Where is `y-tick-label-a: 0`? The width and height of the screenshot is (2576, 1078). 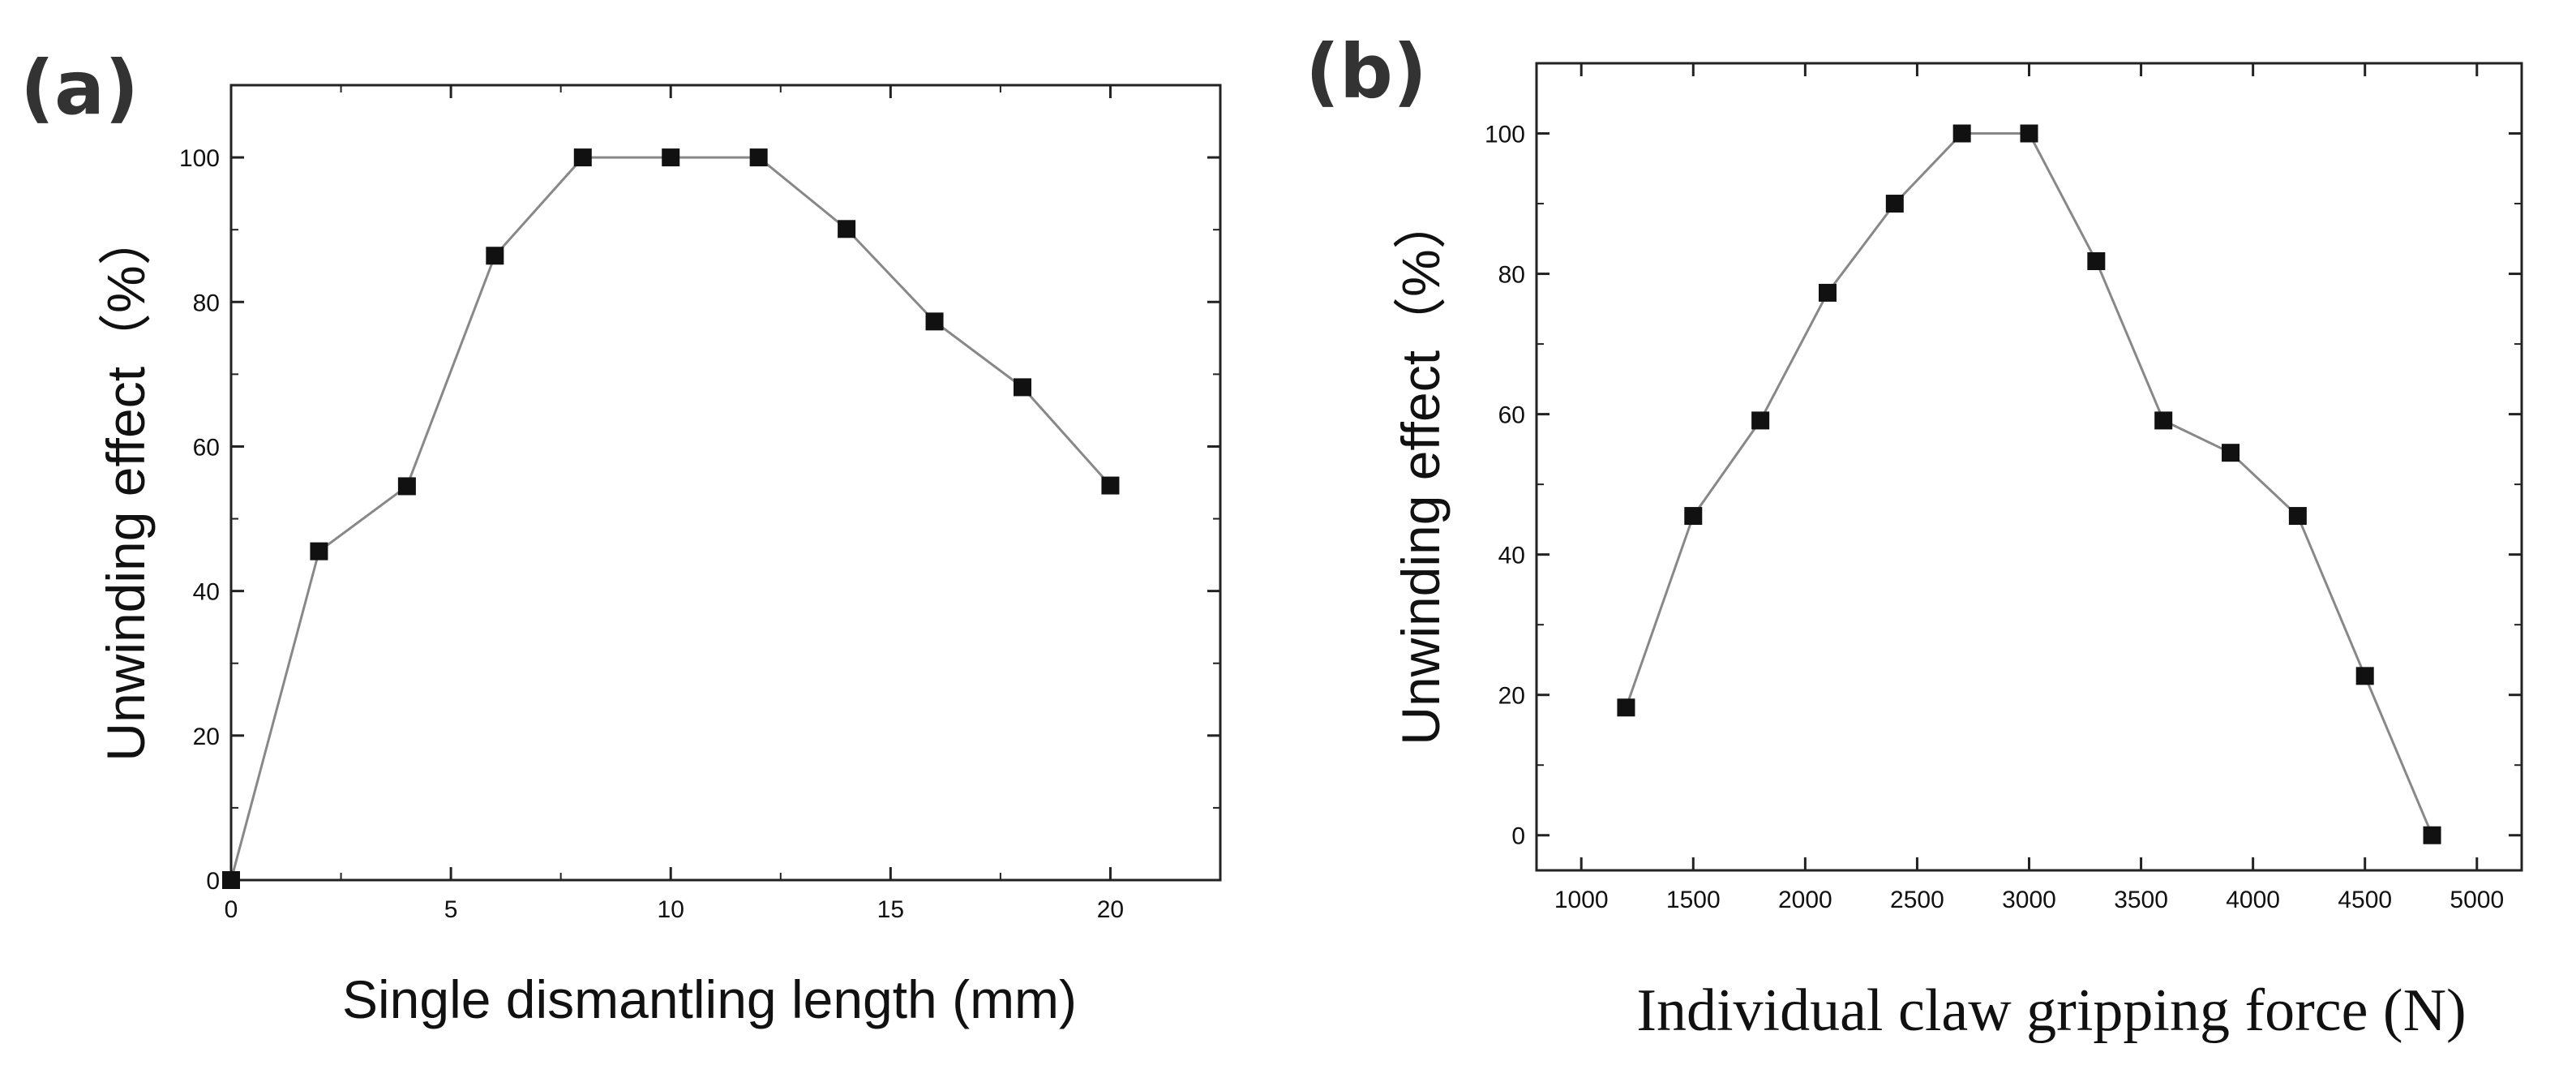
y-tick-label-a: 0 is located at coordinates (213, 881).